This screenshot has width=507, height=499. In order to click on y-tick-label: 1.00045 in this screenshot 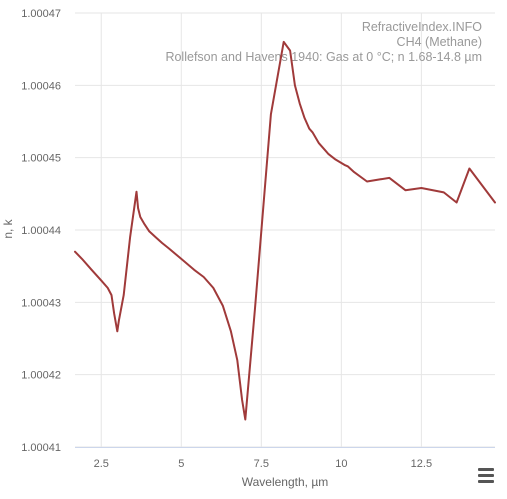, I will do `click(41, 159)`.